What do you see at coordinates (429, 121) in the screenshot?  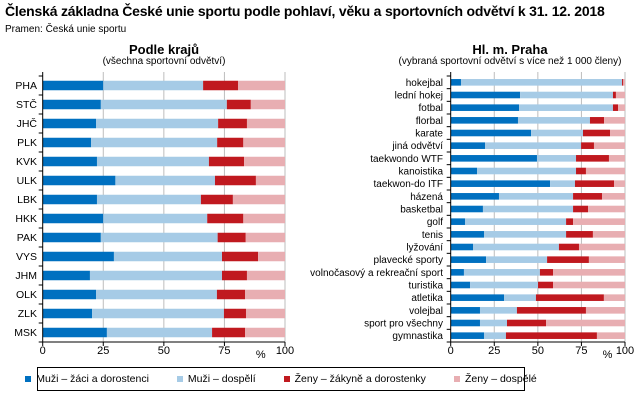 I see `right-category-label: florbal` at bounding box center [429, 121].